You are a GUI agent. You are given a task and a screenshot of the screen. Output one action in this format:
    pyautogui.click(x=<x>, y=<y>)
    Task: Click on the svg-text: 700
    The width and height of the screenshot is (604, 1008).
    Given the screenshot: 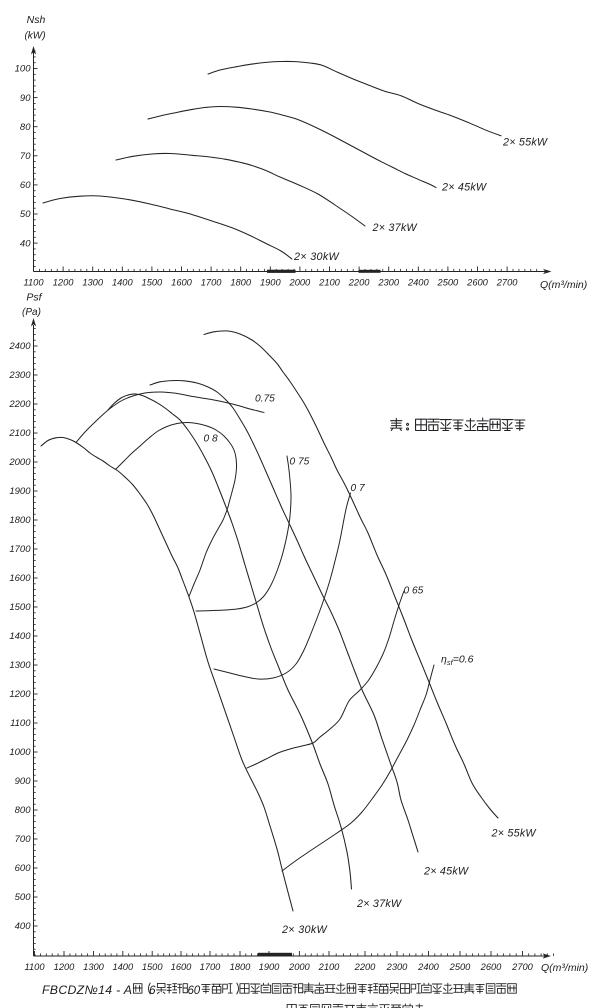 What is the action you would take?
    pyautogui.click(x=23, y=839)
    